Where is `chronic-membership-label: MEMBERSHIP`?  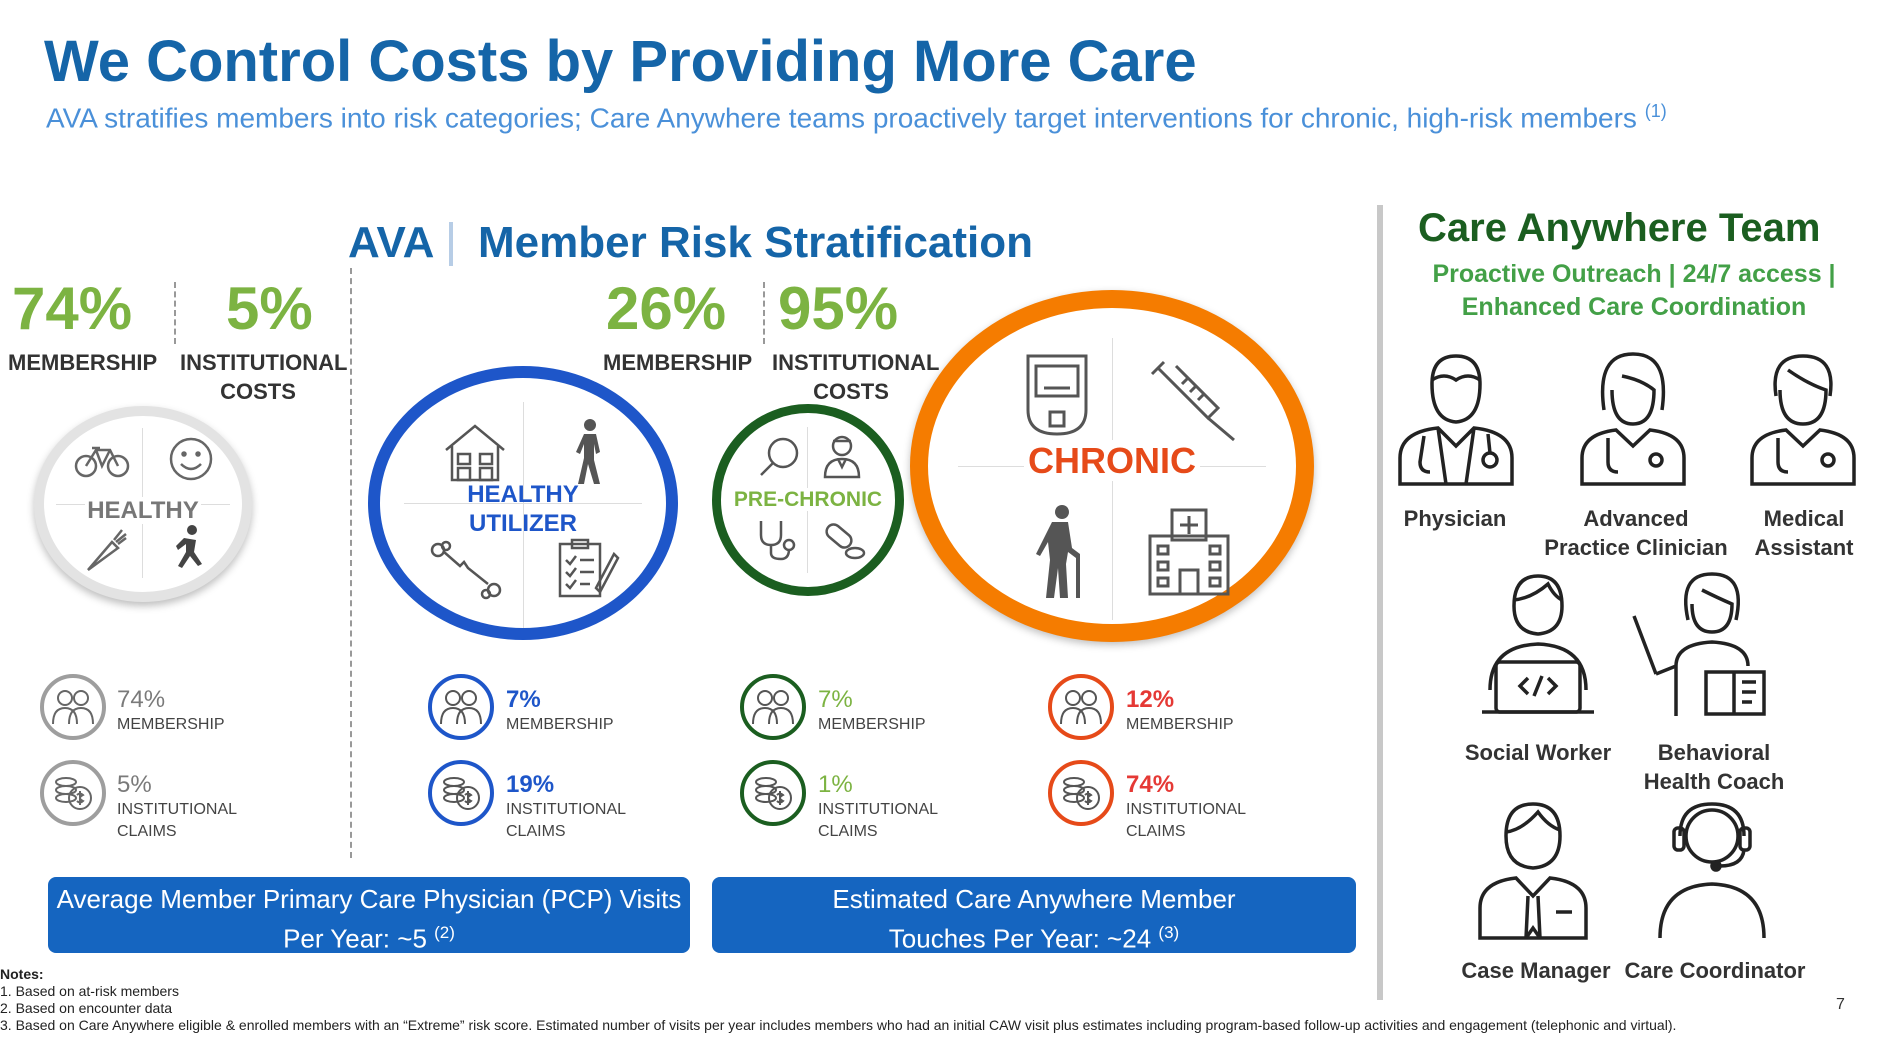
chronic-membership-label: MEMBERSHIP is located at coordinates (1180, 724).